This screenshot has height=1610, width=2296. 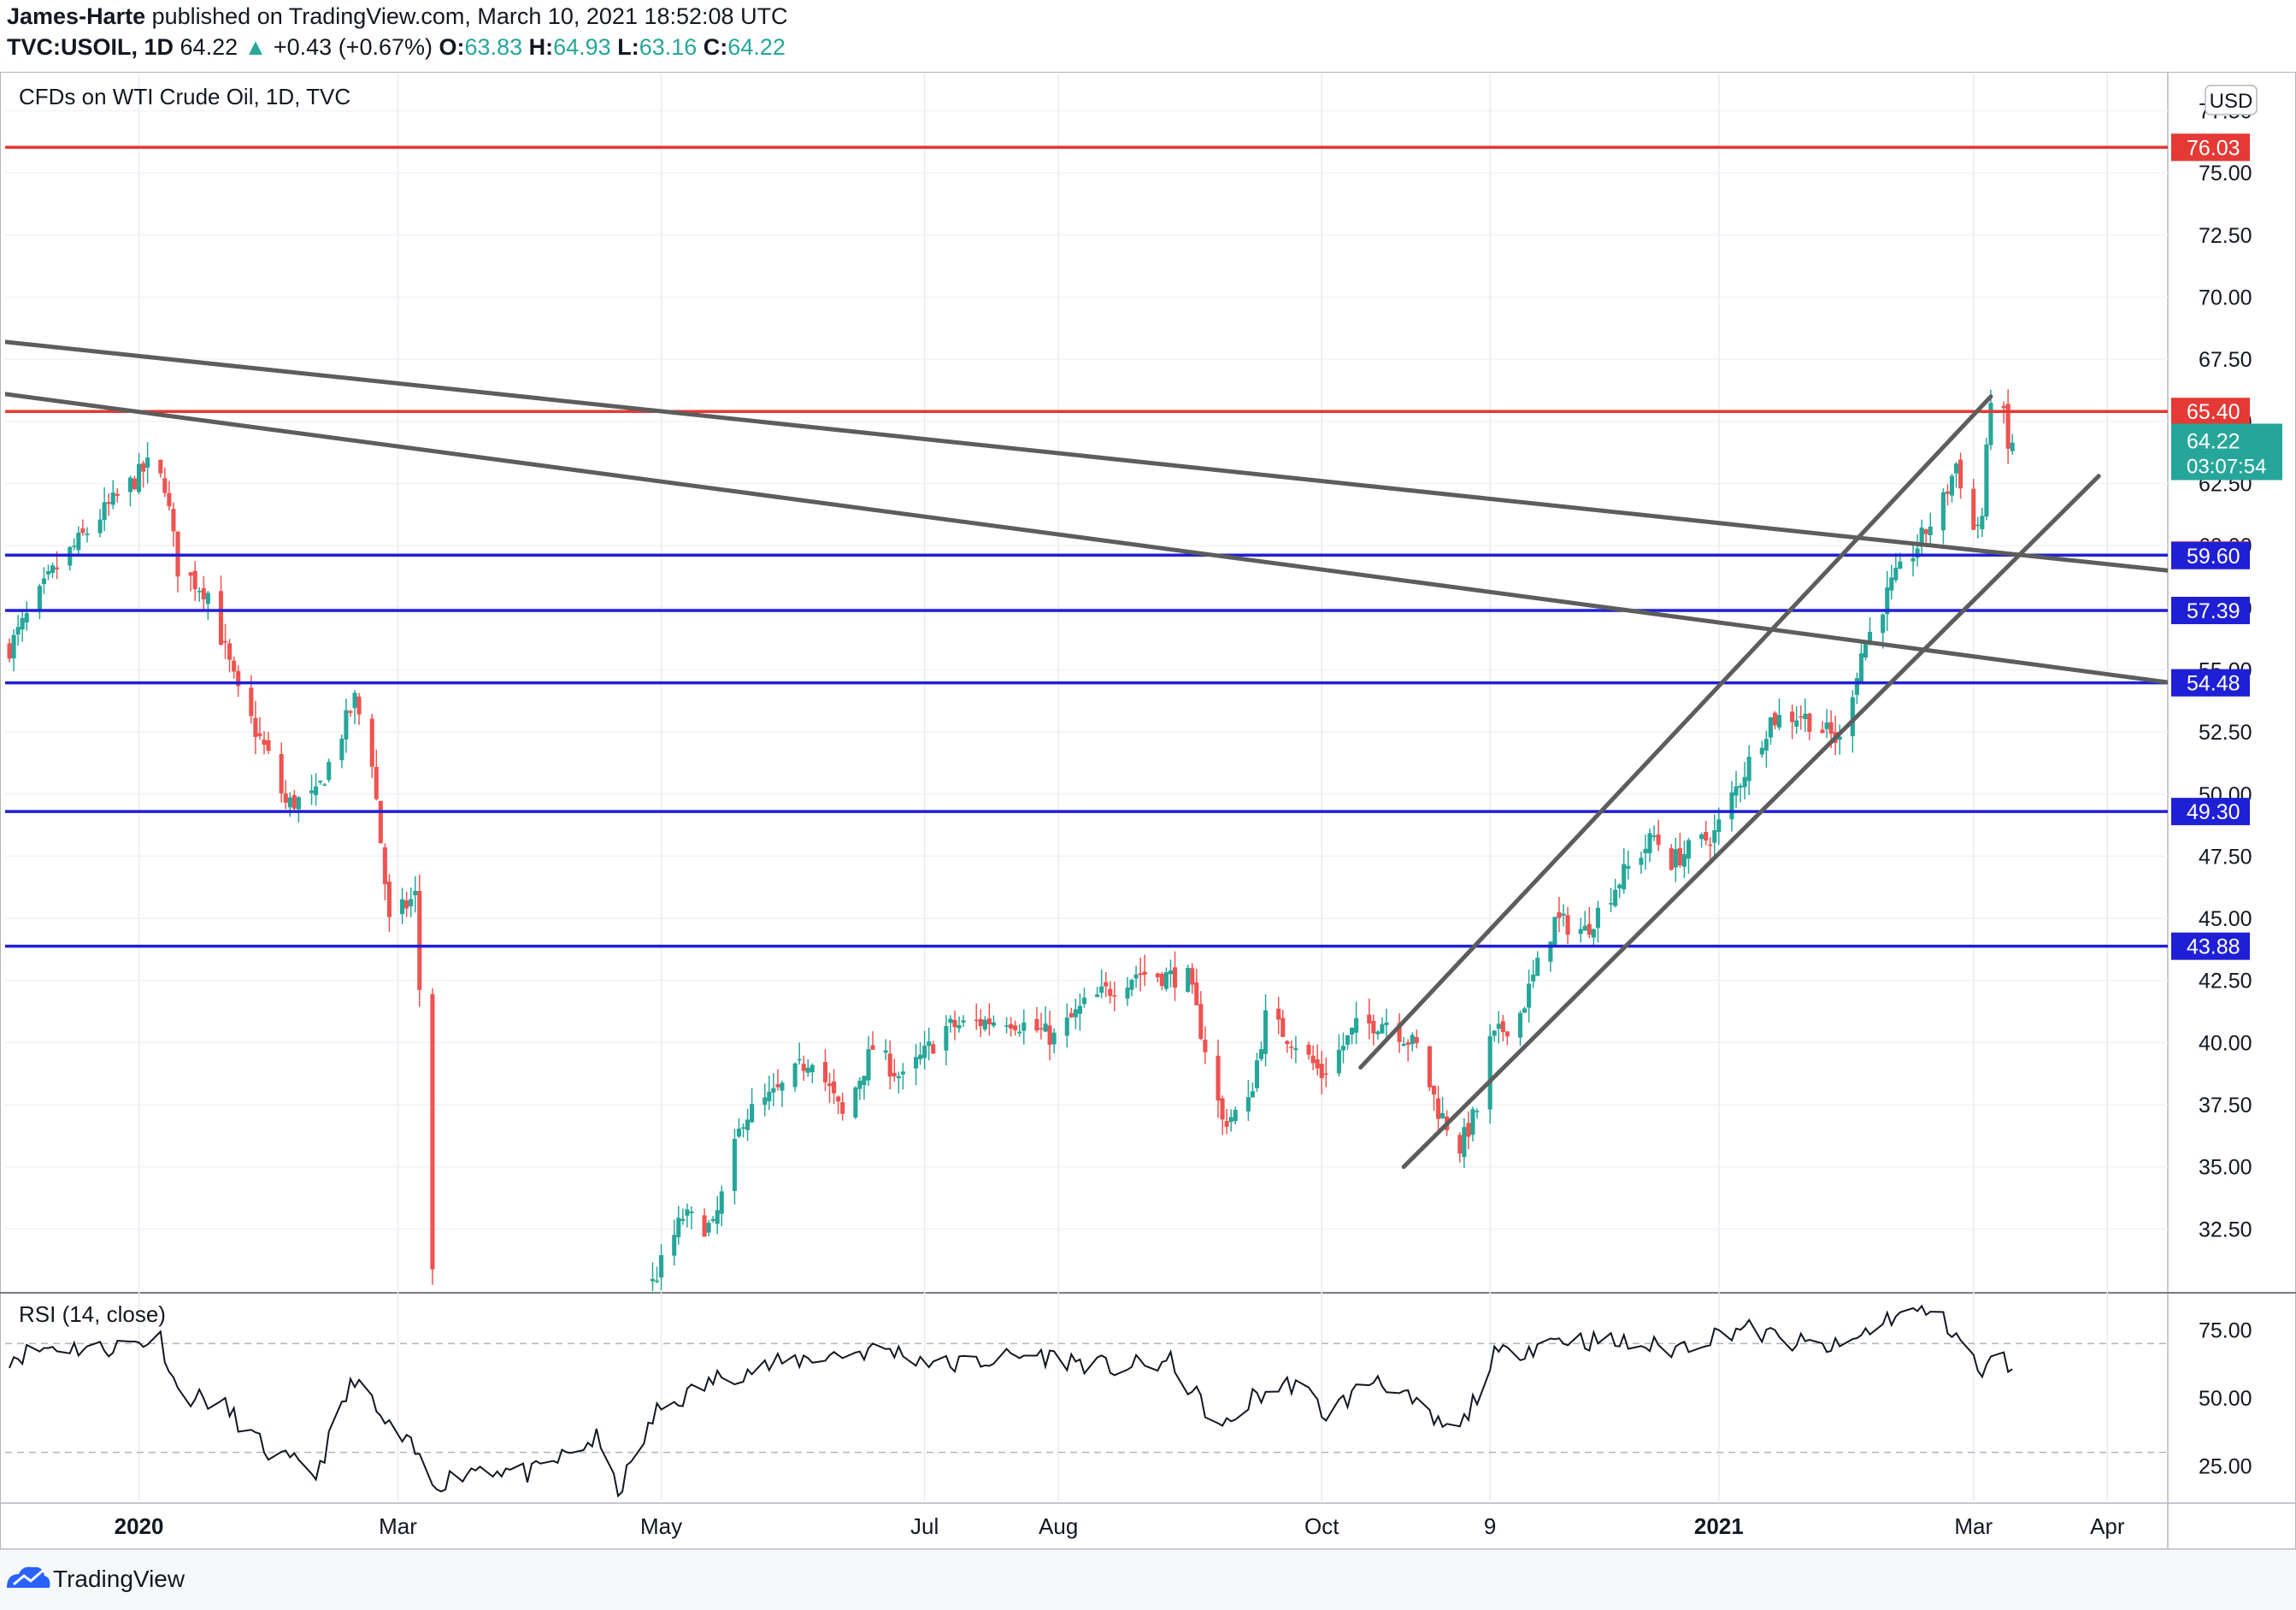 I want to click on price-change: +0.43 (+0.67%), so click(x=353, y=47).